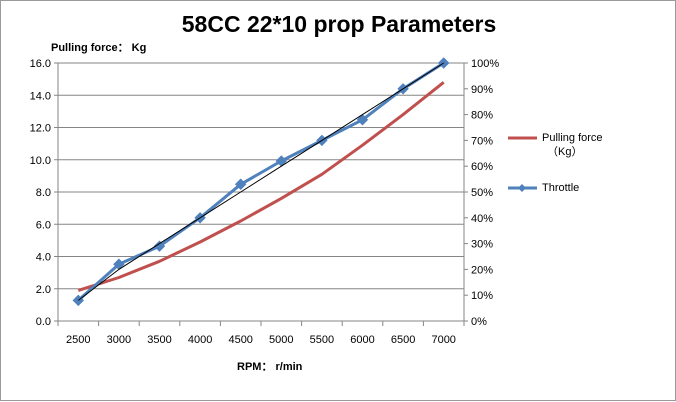  Describe the element at coordinates (403, 340) in the screenshot. I see `x-tick-label: 6500` at that location.